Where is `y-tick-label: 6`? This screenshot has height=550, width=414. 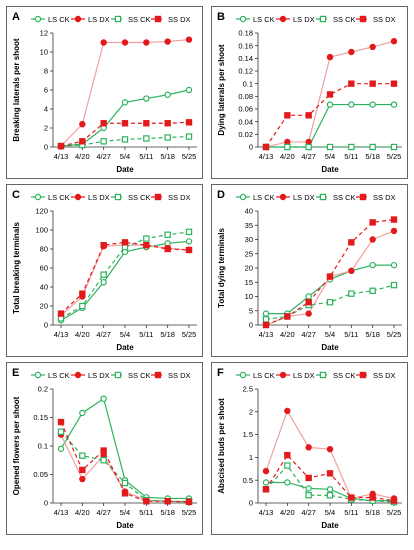
y-tick-label: 6 is located at coordinates (46, 90).